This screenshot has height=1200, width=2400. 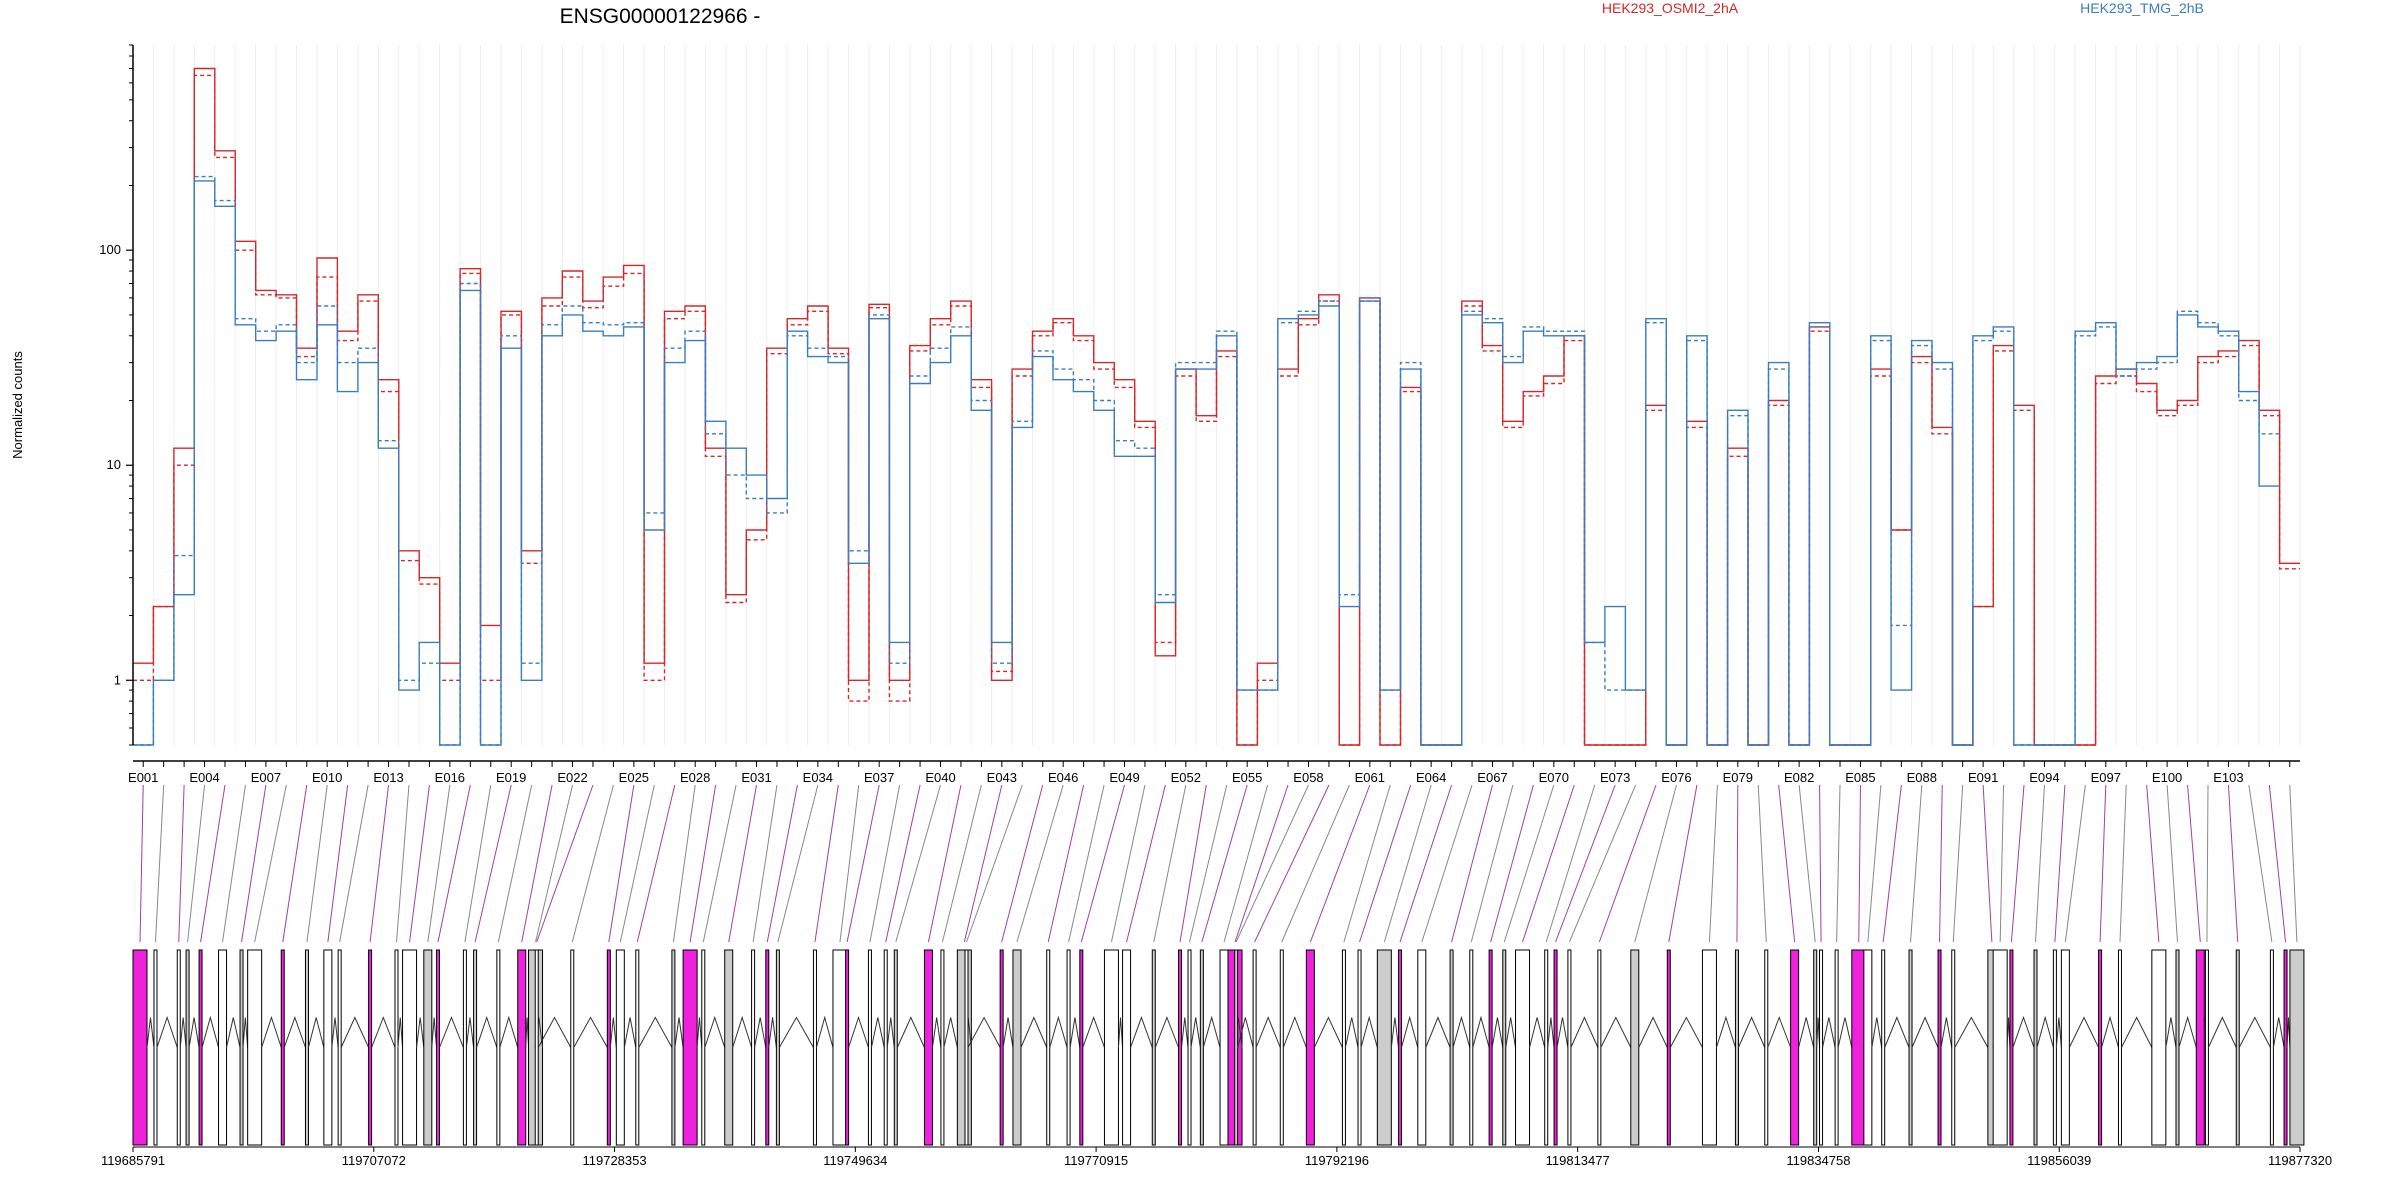 What do you see at coordinates (879, 777) in the screenshot?
I see `x-tick-label: E037` at bounding box center [879, 777].